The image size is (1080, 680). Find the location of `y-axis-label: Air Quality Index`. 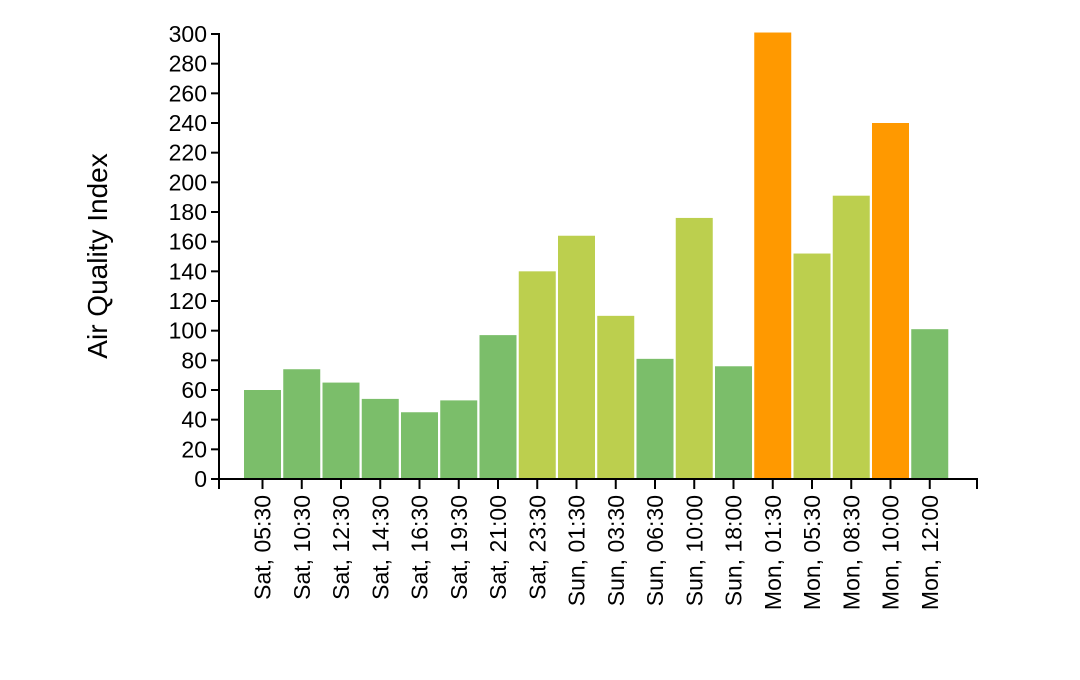

y-axis-label: Air Quality Index is located at coordinates (97, 255).